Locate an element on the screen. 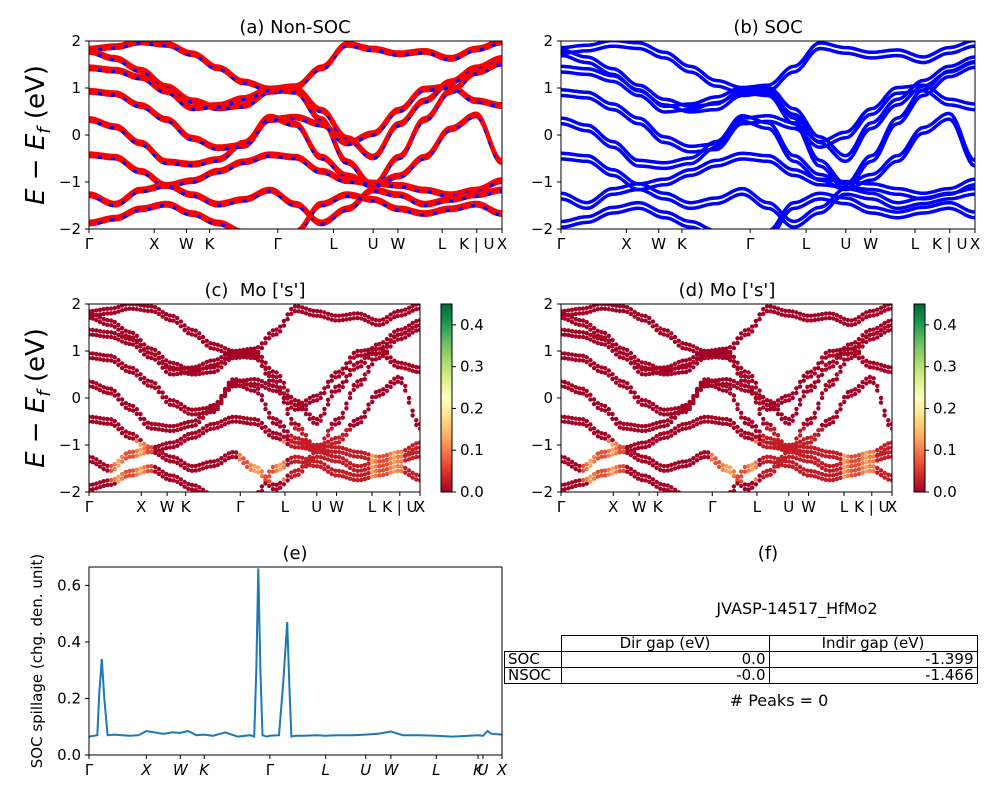 Image resolution: width=1000 pixels, height=800 pixels. colorbar-tick-label: 0.2 is located at coordinates (945, 408).